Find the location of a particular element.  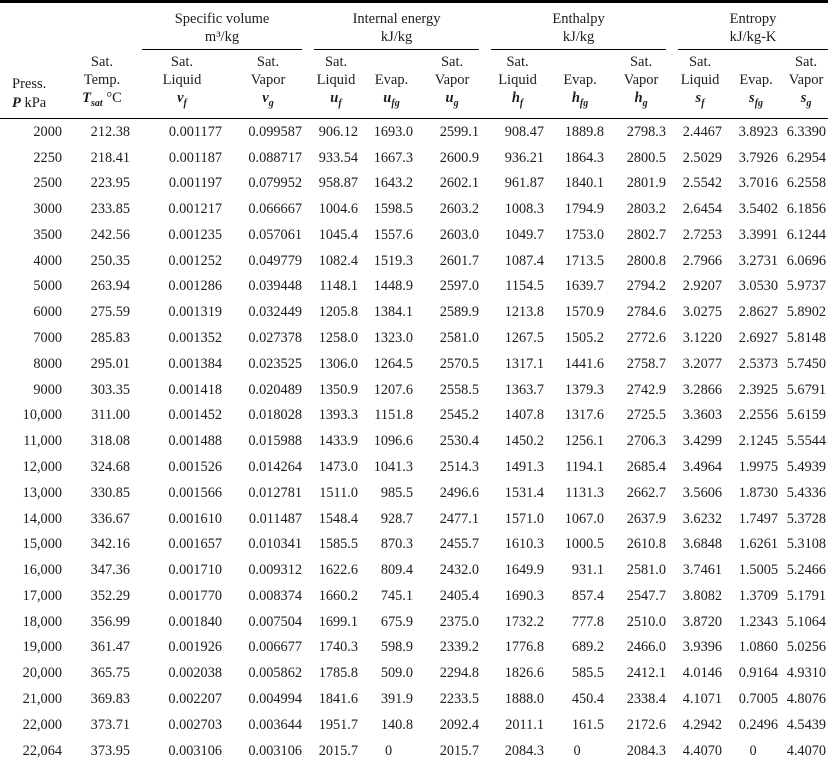

cell-sat-vapor-hg: 2794.2 is located at coordinates (646, 286).